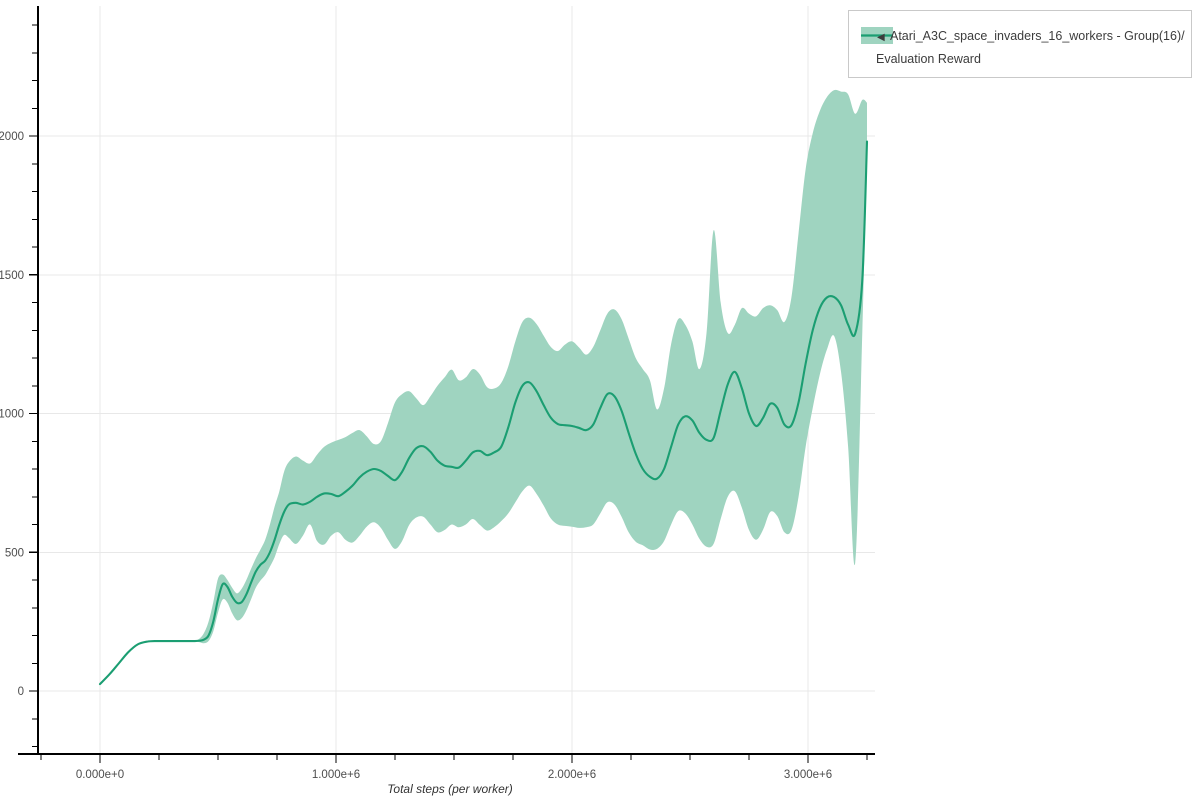 The height and width of the screenshot is (800, 1200). What do you see at coordinates (572, 775) in the screenshot?
I see `x-tick-label: 2.000e+6` at bounding box center [572, 775].